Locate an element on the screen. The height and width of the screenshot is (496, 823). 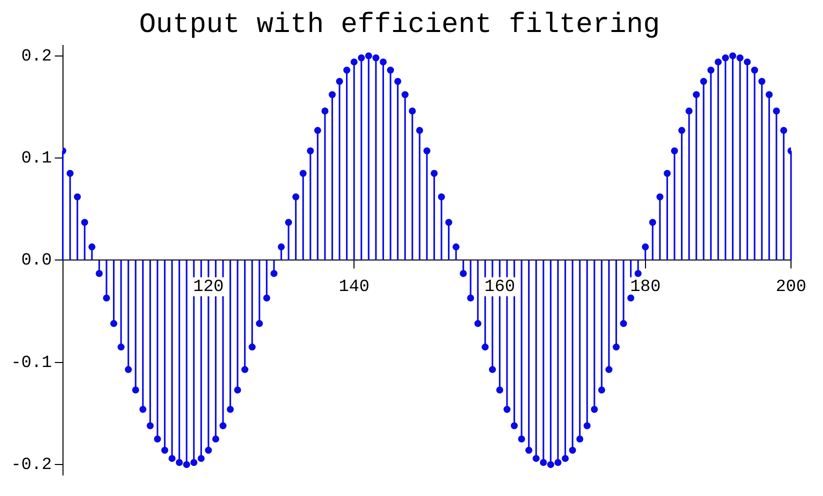
x-tick-label: 180 is located at coordinates (645, 288).